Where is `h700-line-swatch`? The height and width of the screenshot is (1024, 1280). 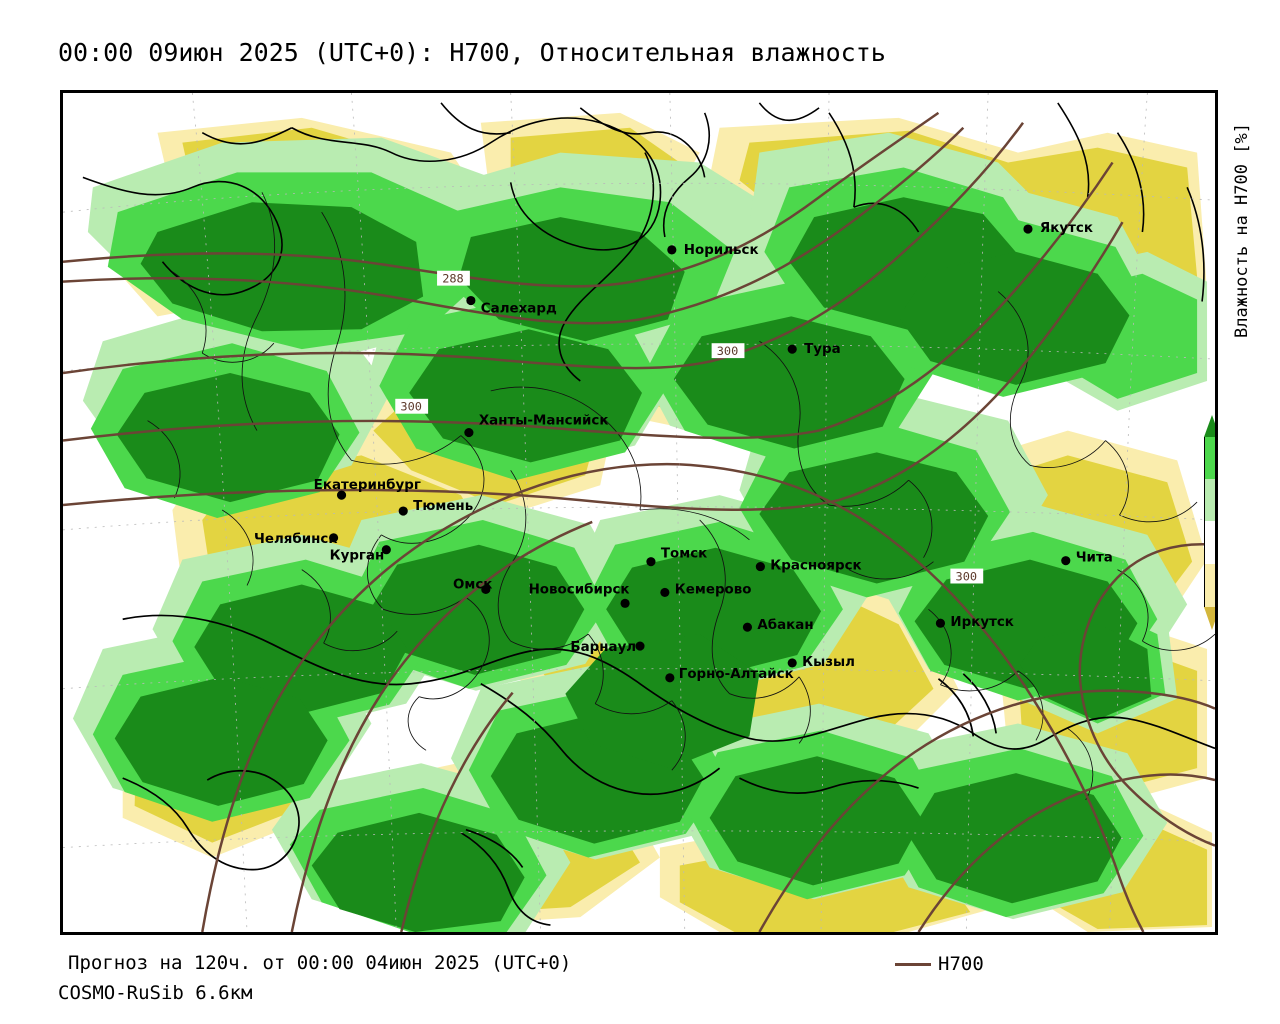
h700-line-swatch is located at coordinates (913, 964).